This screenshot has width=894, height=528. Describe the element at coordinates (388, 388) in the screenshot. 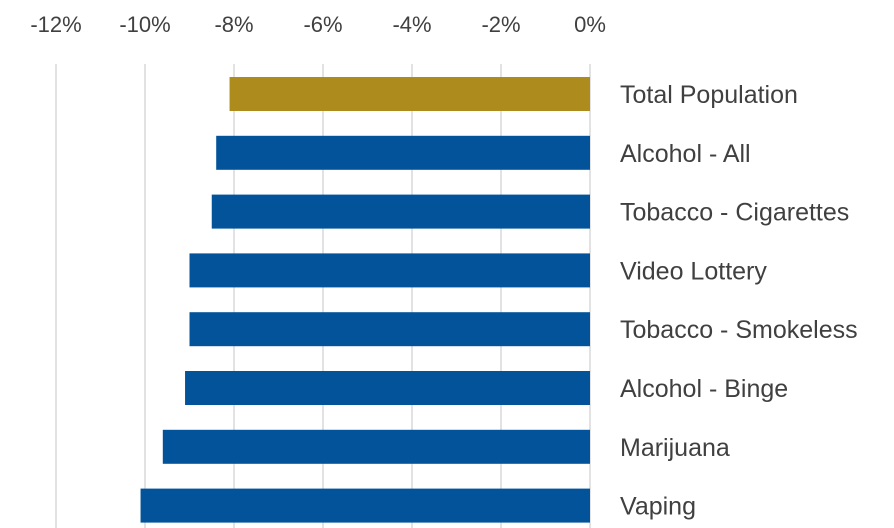

I see `bar-alcohol-binge` at that location.